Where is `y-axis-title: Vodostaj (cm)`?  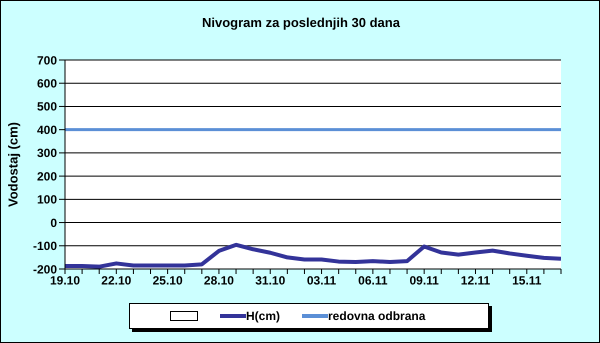 y-axis-title: Vodostaj (cm) is located at coordinates (13, 164).